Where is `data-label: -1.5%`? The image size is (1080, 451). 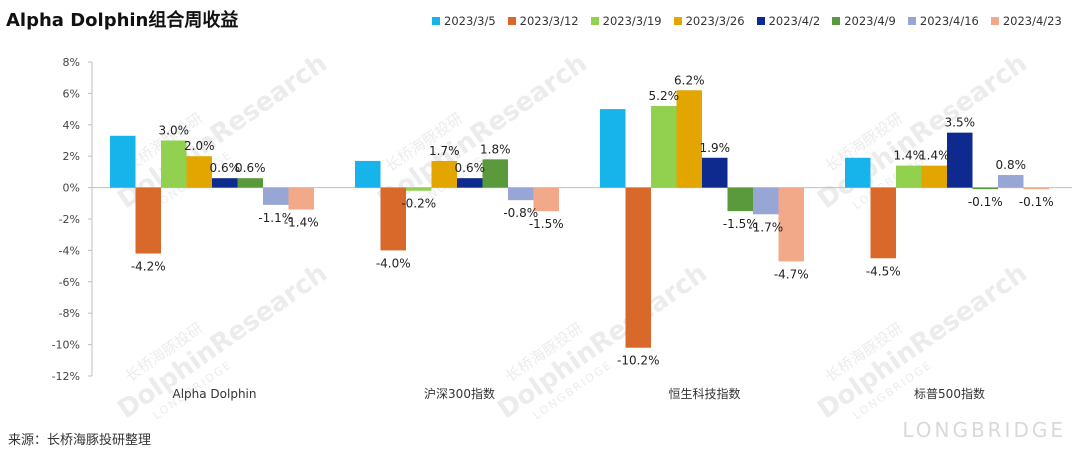 data-label: -1.5% is located at coordinates (546, 224).